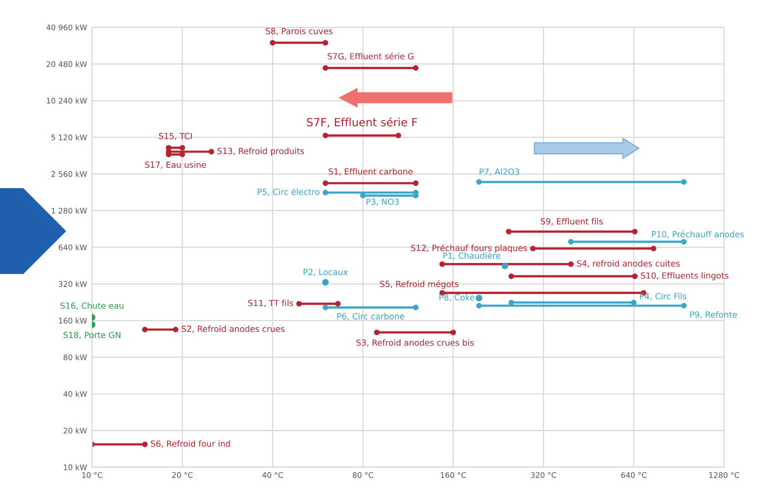 The image size is (767, 497). I want to click on series-label: S12, Préchauf fours plaques, so click(469, 248).